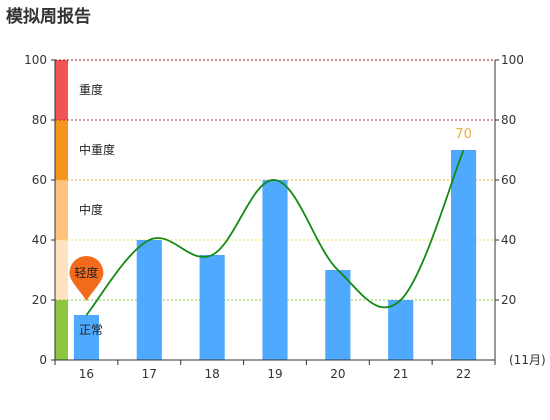  Describe the element at coordinates (91, 89) in the screenshot. I see `band-label-4: 重度` at that location.